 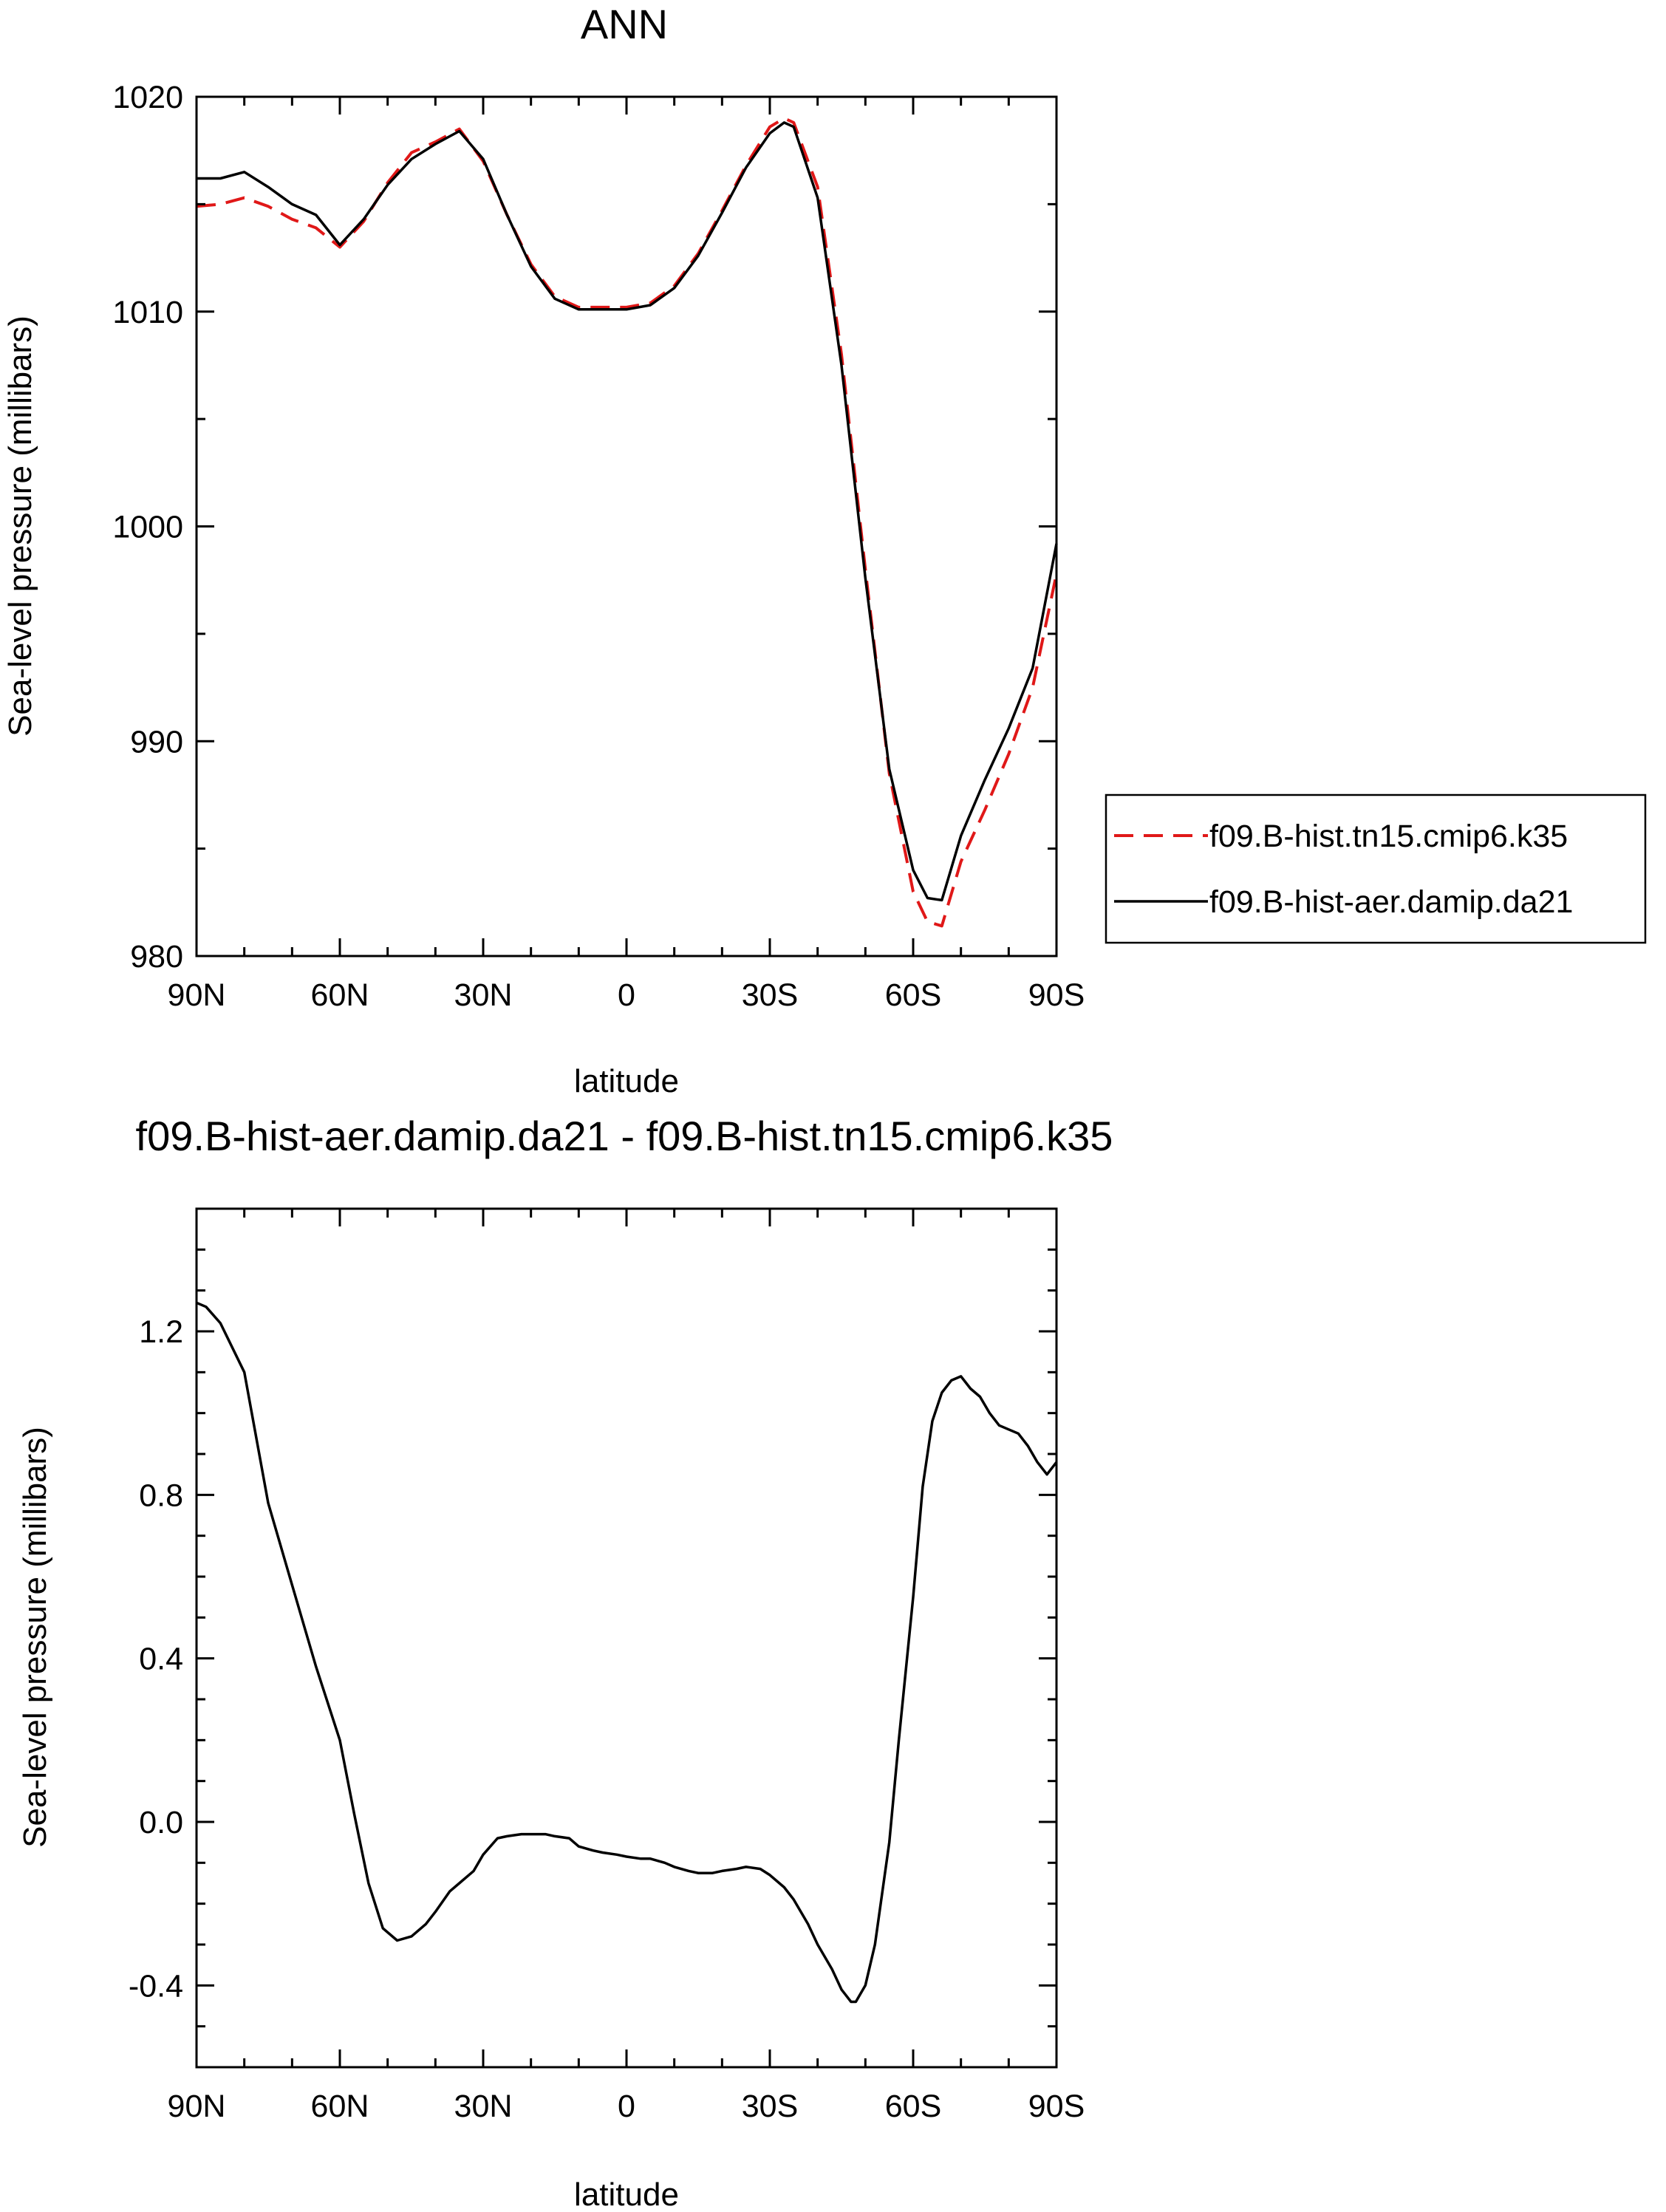 What do you see at coordinates (913, 995) in the screenshot?
I see `top-x-tick-label: 60S` at bounding box center [913, 995].